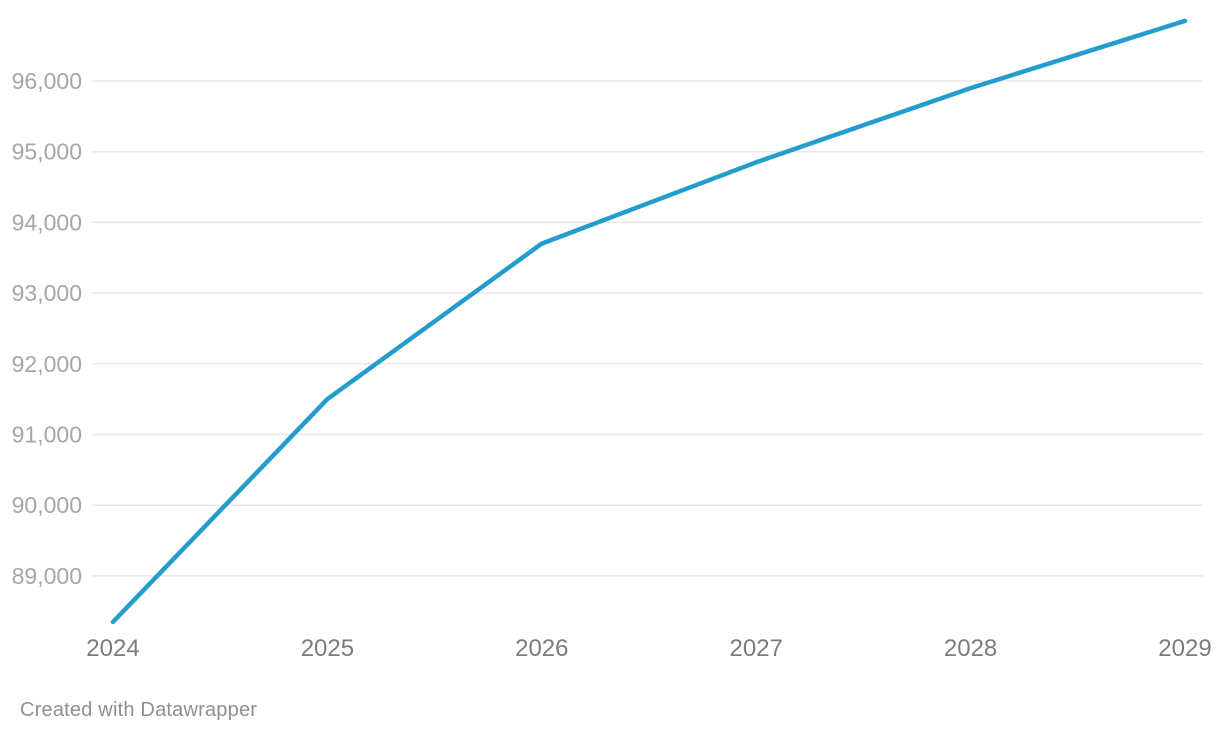  Describe the element at coordinates (1184, 648) in the screenshot. I see `x-axis-tick-label: 2029` at that location.